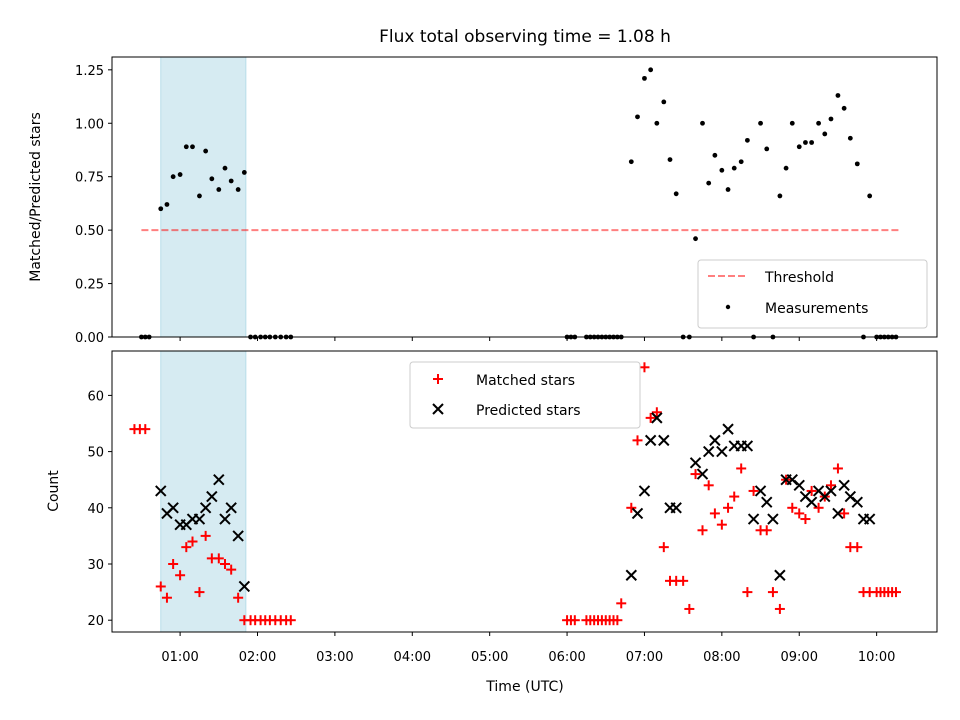 The width and height of the screenshot is (960, 720). I want to click on y-tick-label: 1.00, so click(89, 124).